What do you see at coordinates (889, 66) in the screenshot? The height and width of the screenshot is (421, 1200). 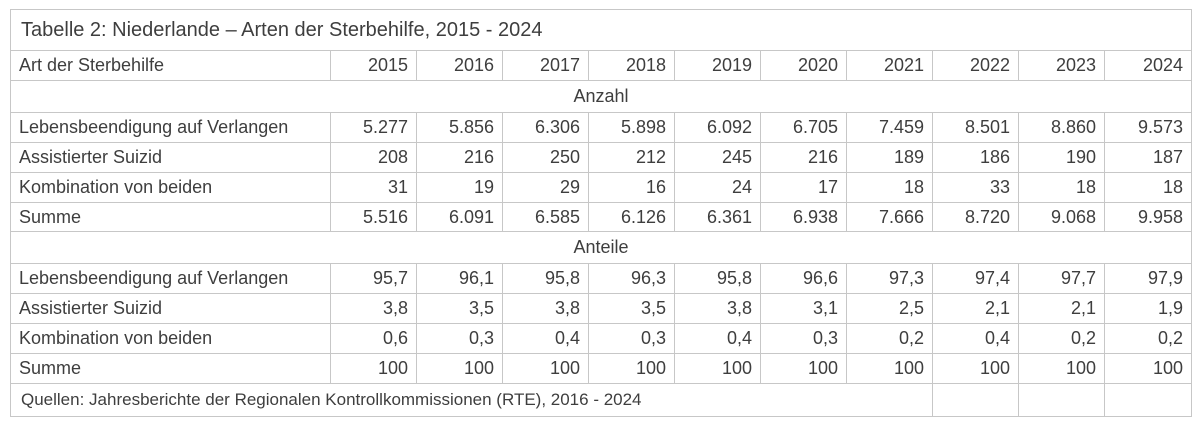 I see `column-header-year: 2021` at bounding box center [889, 66].